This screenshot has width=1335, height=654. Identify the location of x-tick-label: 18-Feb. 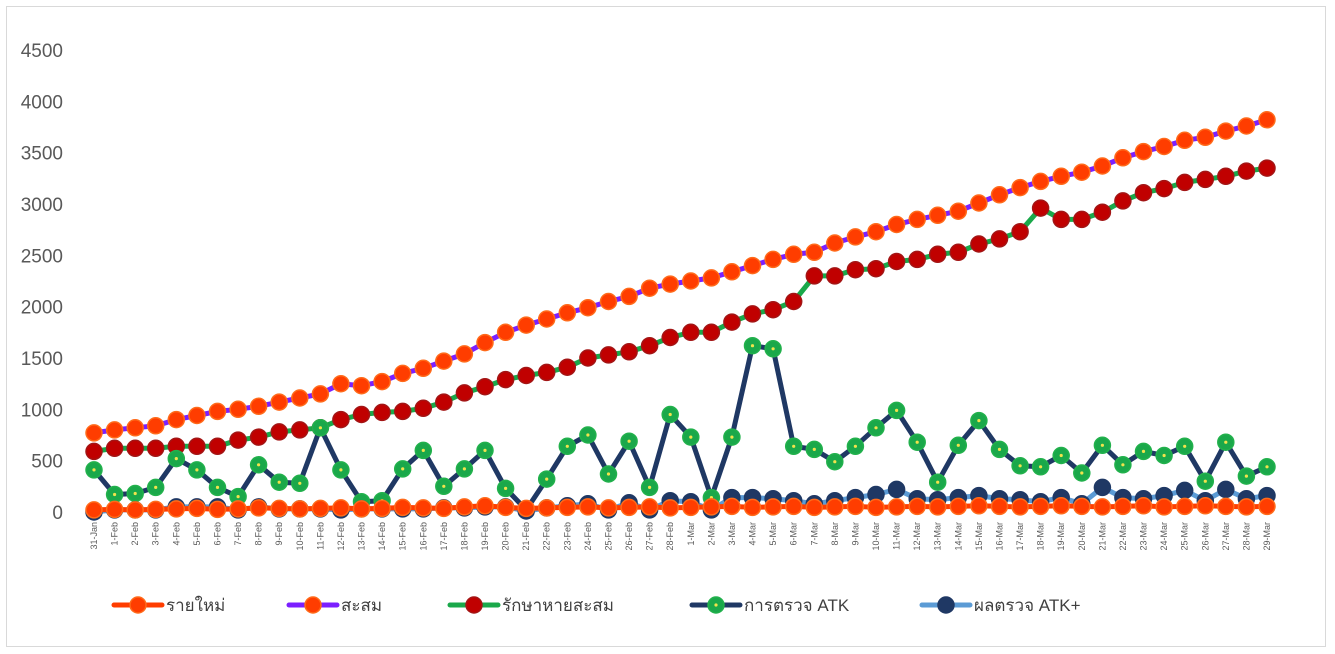
(464, 536).